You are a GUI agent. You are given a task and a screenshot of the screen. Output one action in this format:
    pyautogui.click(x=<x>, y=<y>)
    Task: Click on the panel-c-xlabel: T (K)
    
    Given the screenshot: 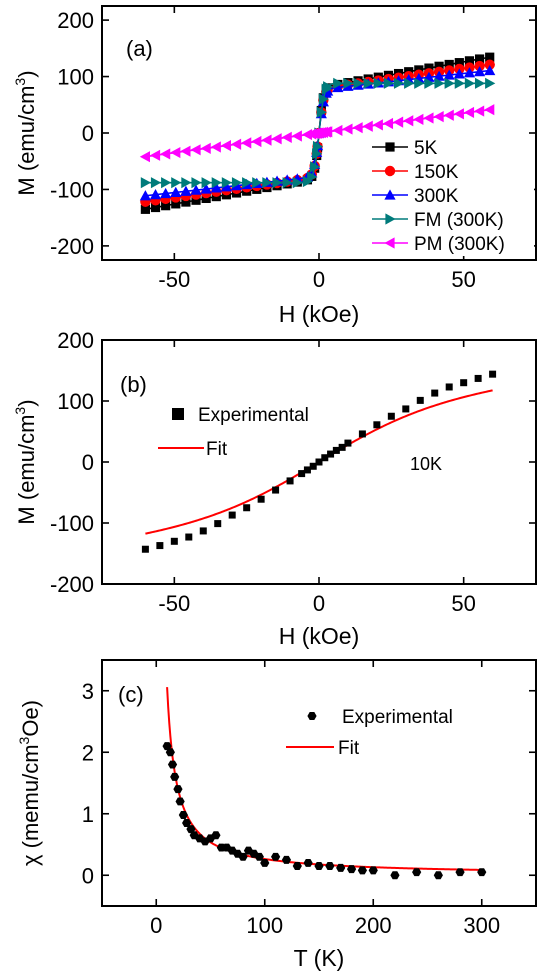 What is the action you would take?
    pyautogui.click(x=319, y=958)
    